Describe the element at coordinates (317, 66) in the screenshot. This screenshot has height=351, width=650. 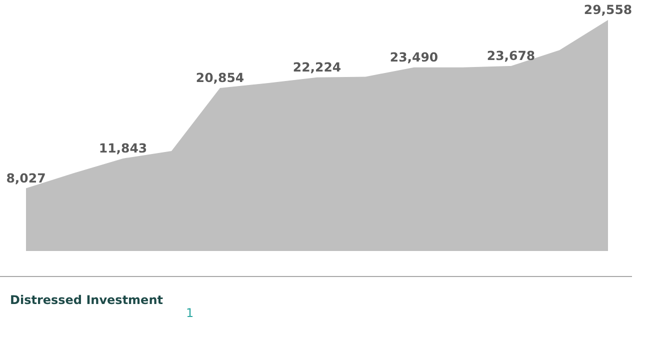
I see `data-label: 22,224` at that location.